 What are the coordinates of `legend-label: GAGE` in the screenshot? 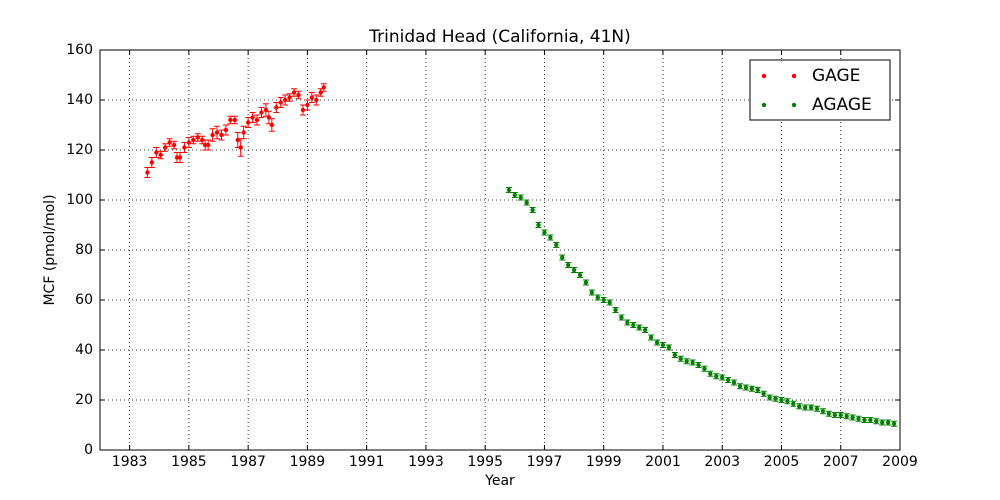 It's located at (836, 76).